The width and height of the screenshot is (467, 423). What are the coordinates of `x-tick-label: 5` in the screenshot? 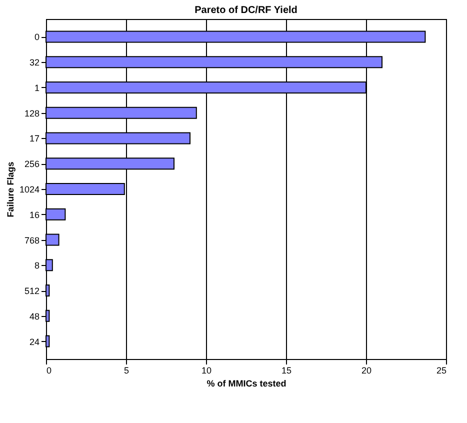 It's located at (127, 371).